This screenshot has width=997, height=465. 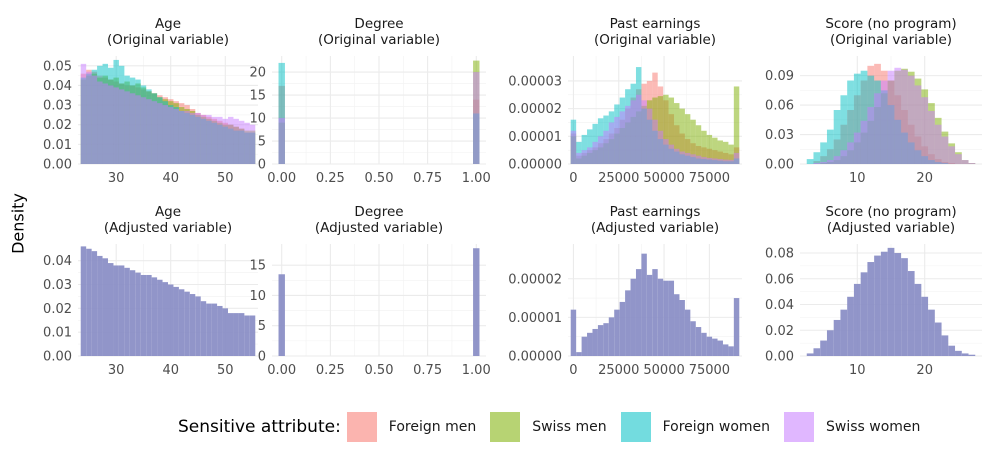 I want to click on x-tick-label: 40, so click(x=170, y=370).